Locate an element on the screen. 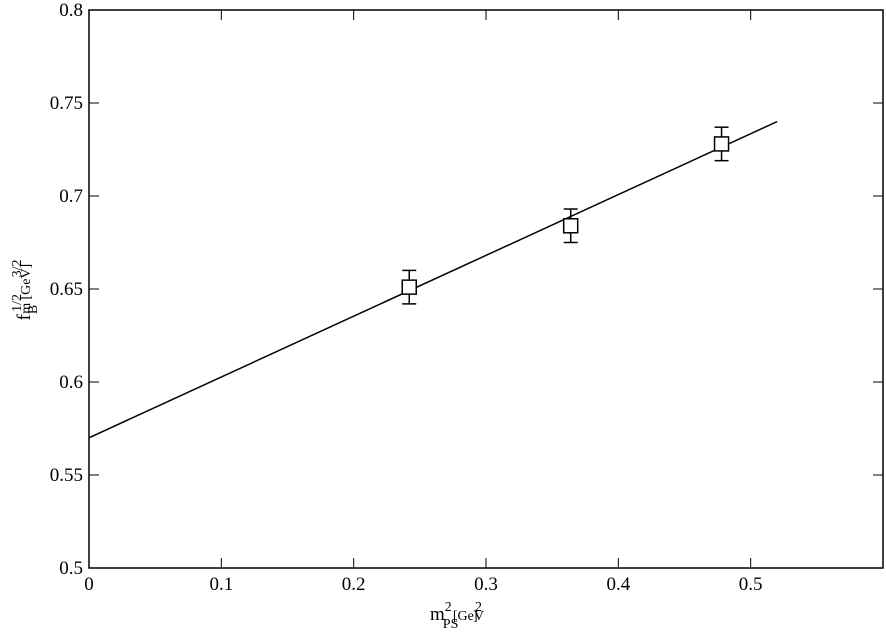 This screenshot has width=886, height=633. x-tick-label: 0.1 is located at coordinates (221, 584).